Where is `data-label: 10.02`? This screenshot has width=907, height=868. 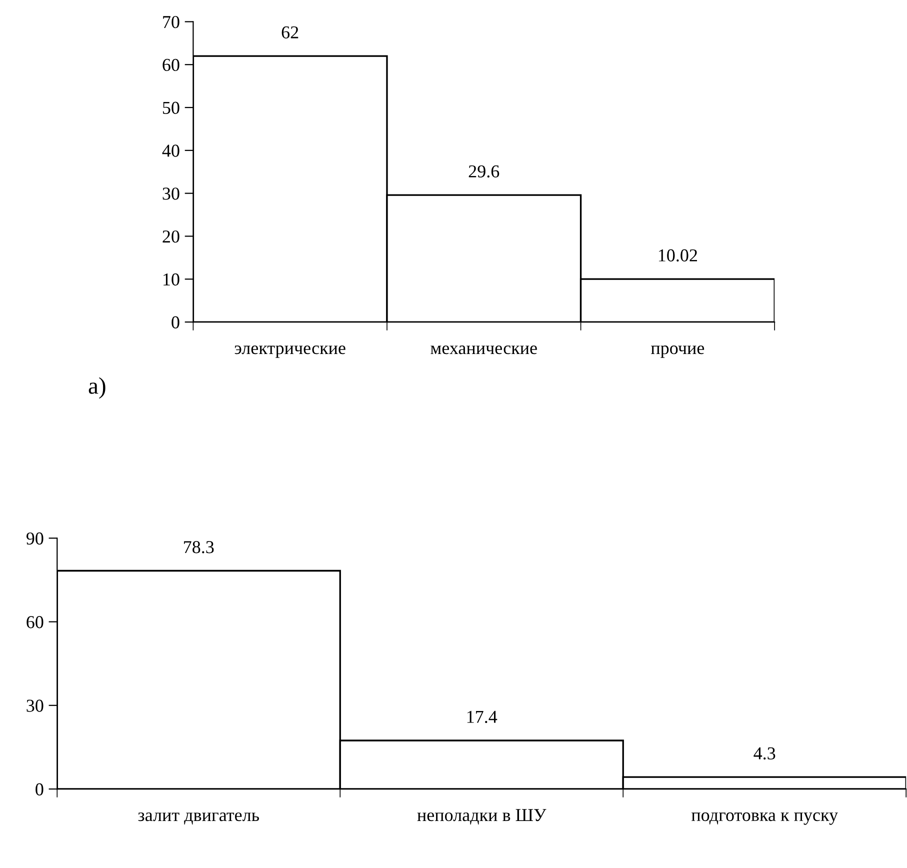
data-label: 10.02 is located at coordinates (677, 255).